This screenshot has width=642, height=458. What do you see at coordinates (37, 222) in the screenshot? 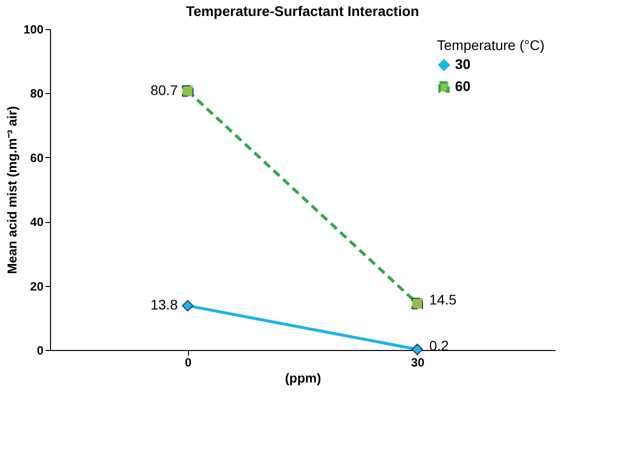
I see `y-tick-label: 40` at bounding box center [37, 222].